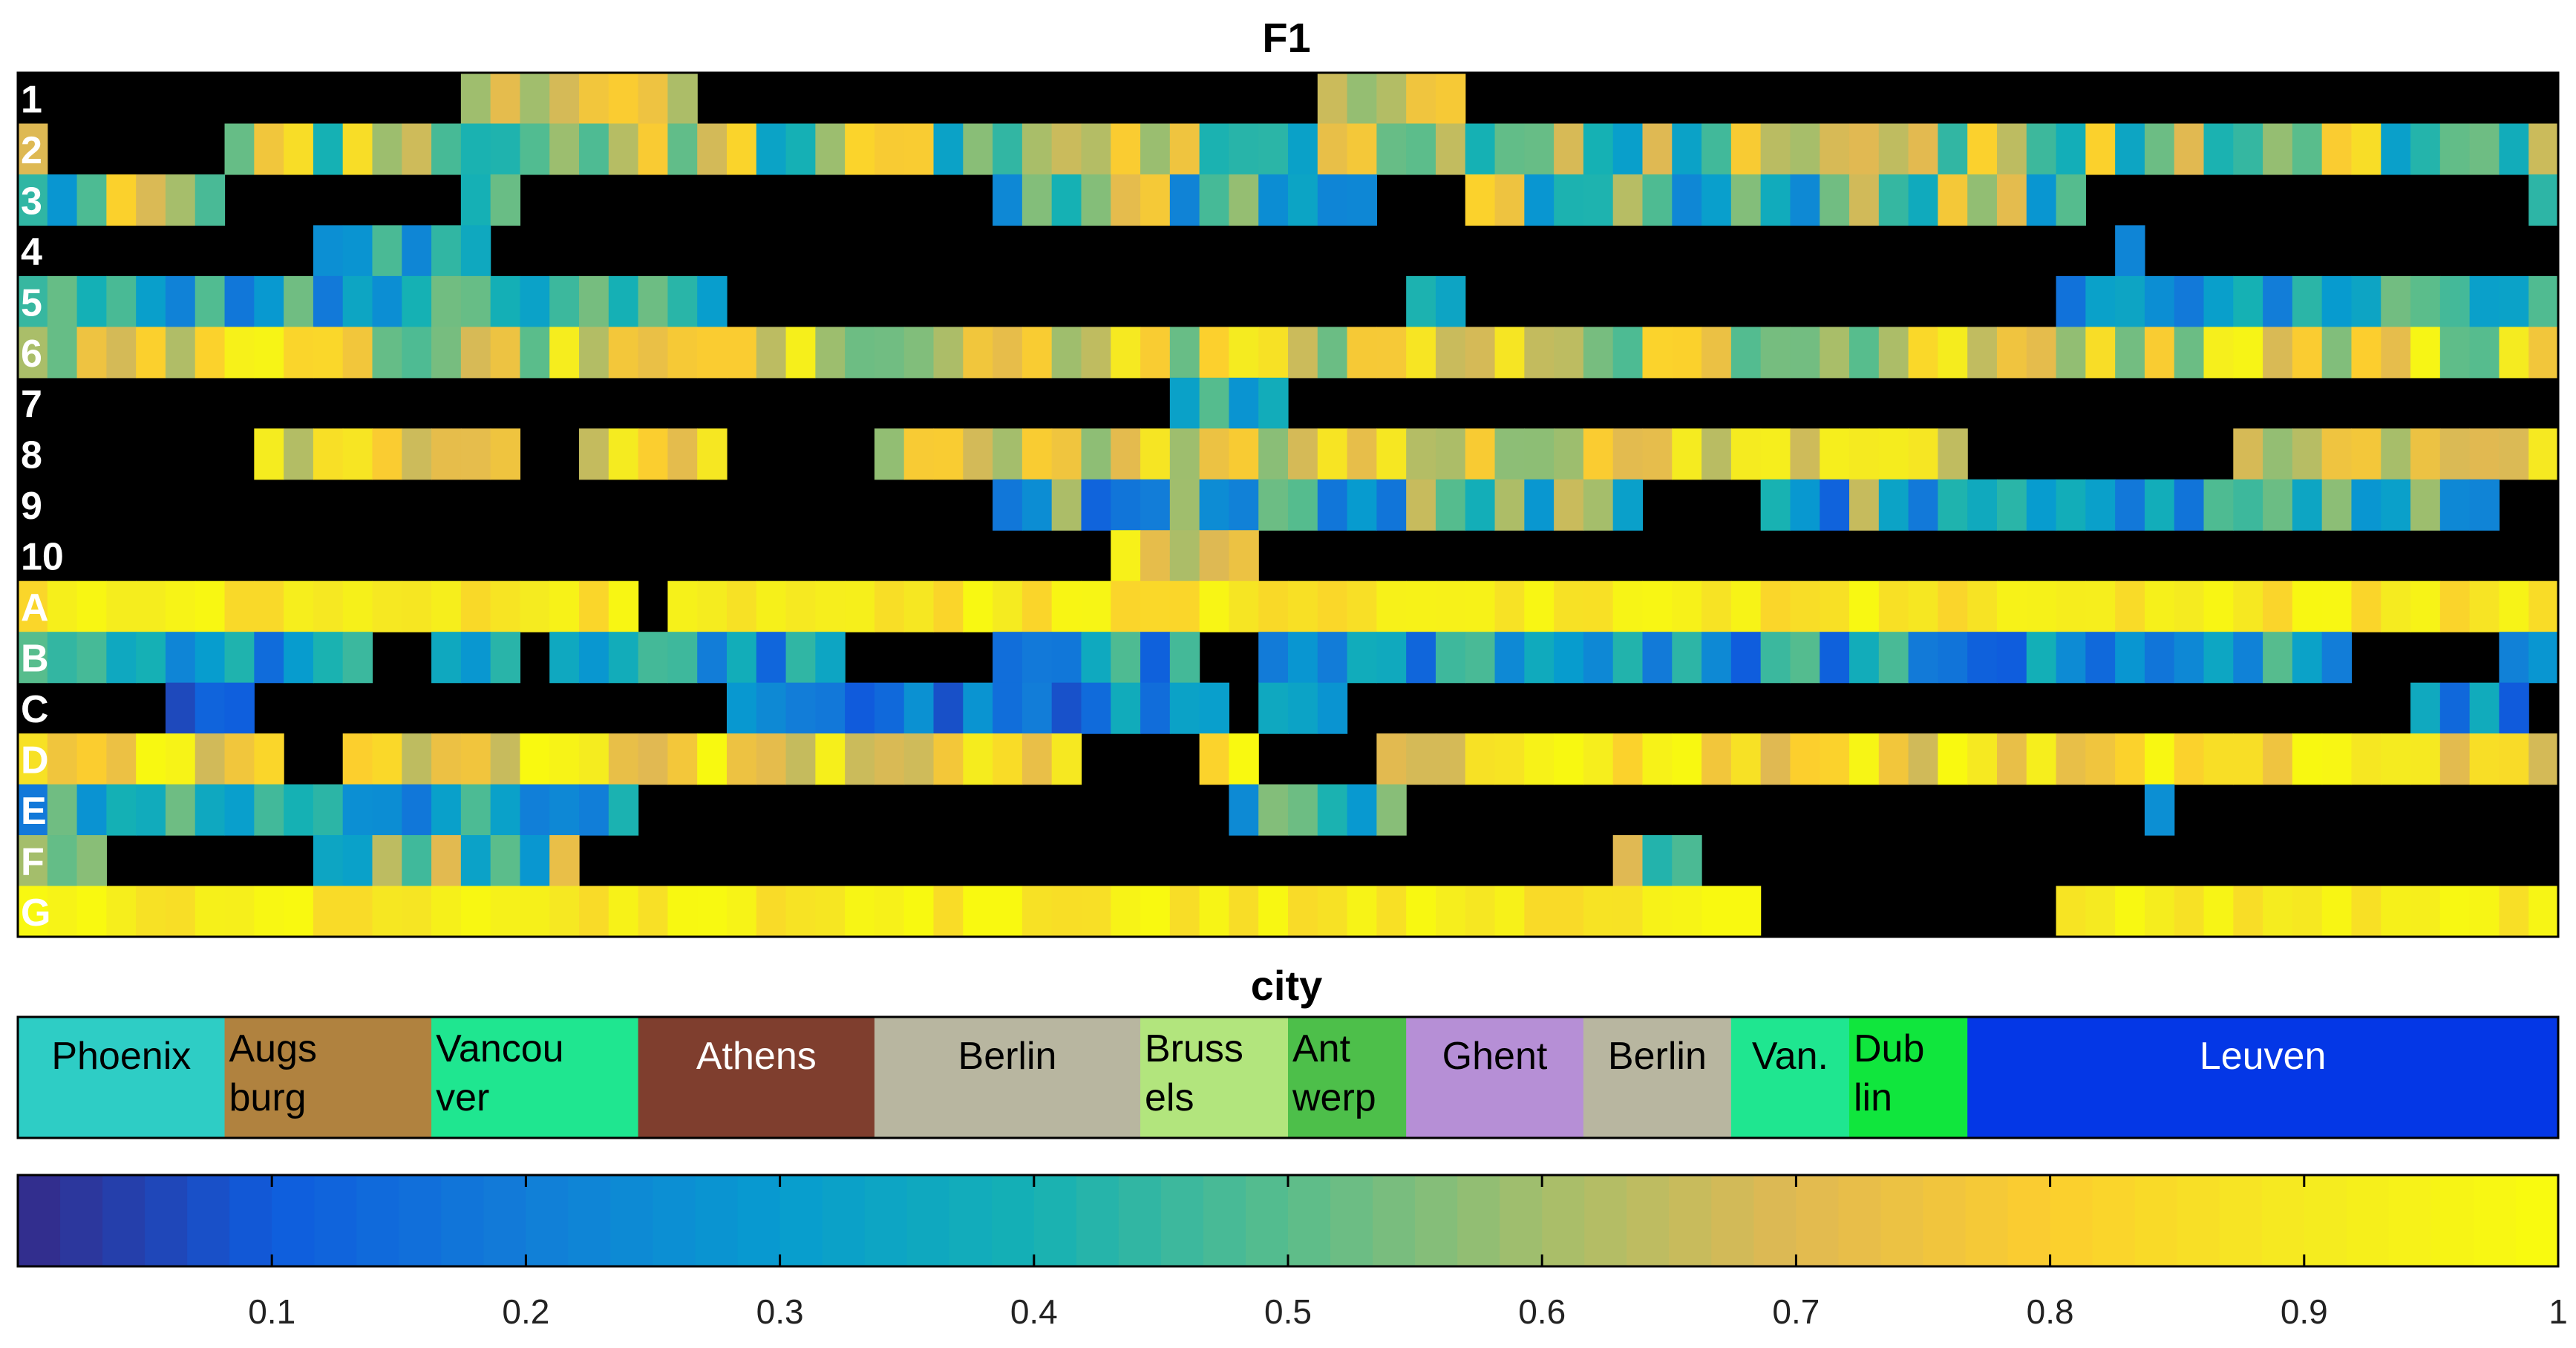  What do you see at coordinates (31, 354) in the screenshot?
I see `row-label: 6` at bounding box center [31, 354].